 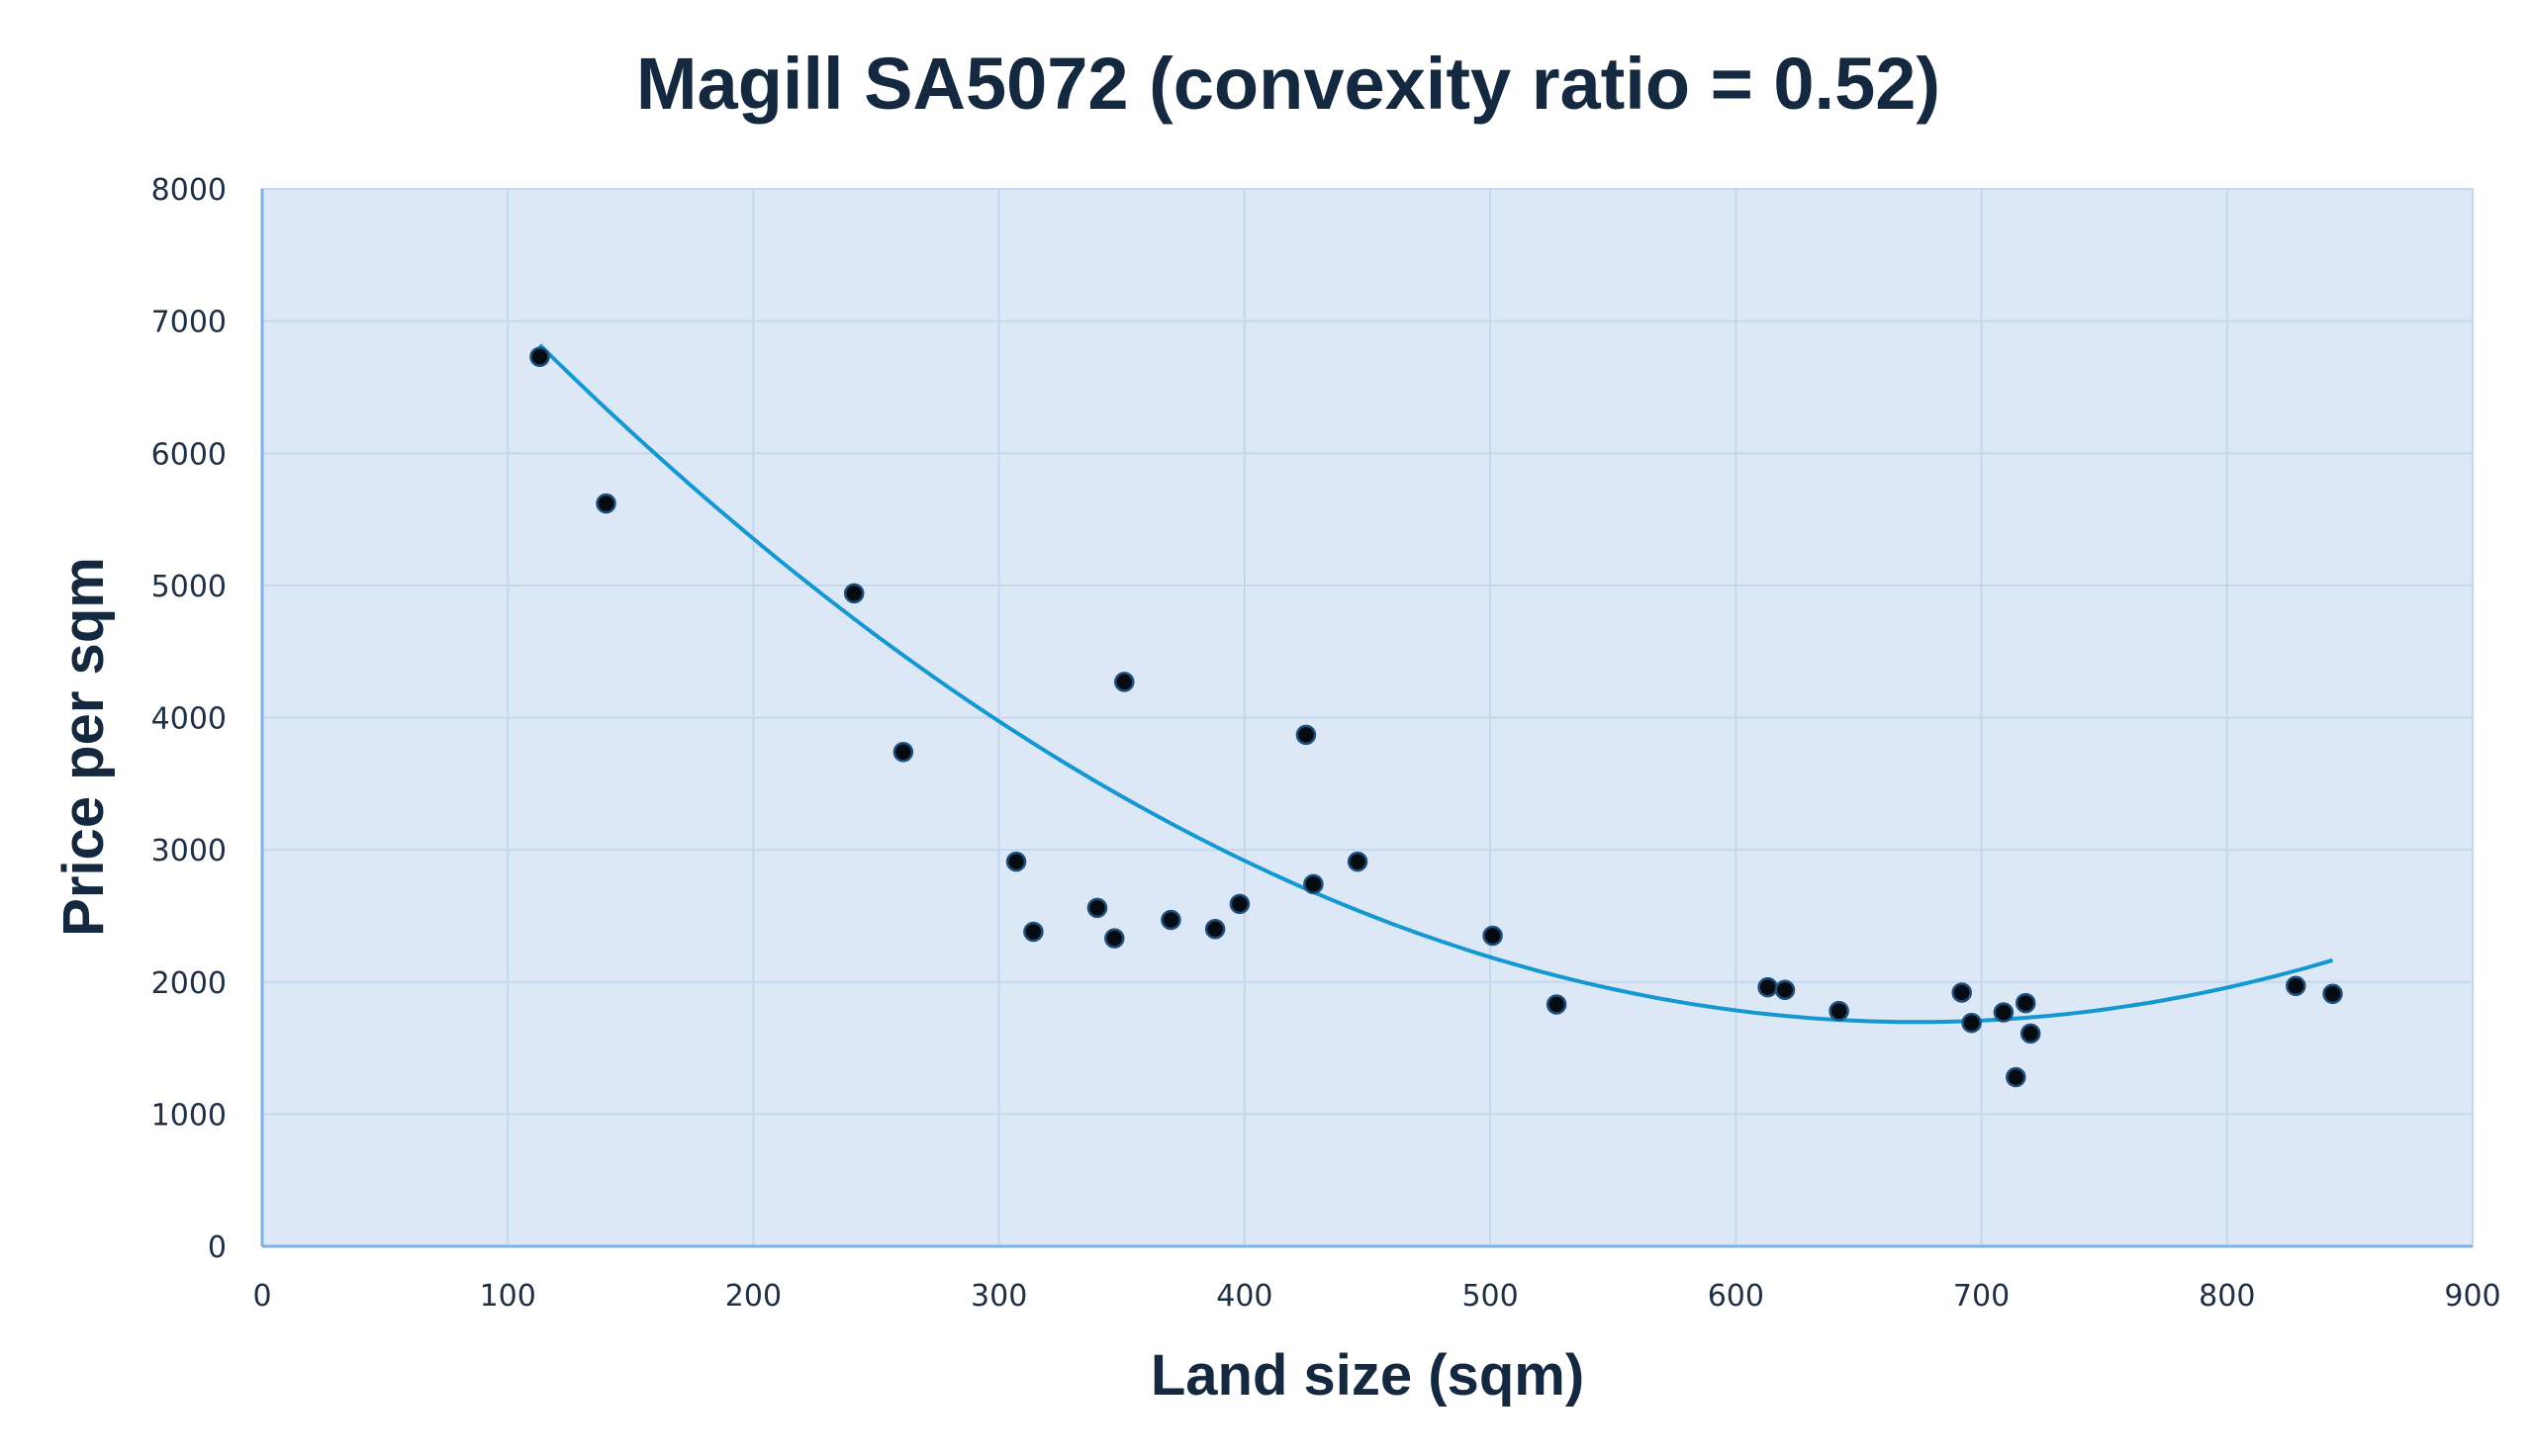 I want to click on x-tick-label: 100, so click(x=508, y=1296).